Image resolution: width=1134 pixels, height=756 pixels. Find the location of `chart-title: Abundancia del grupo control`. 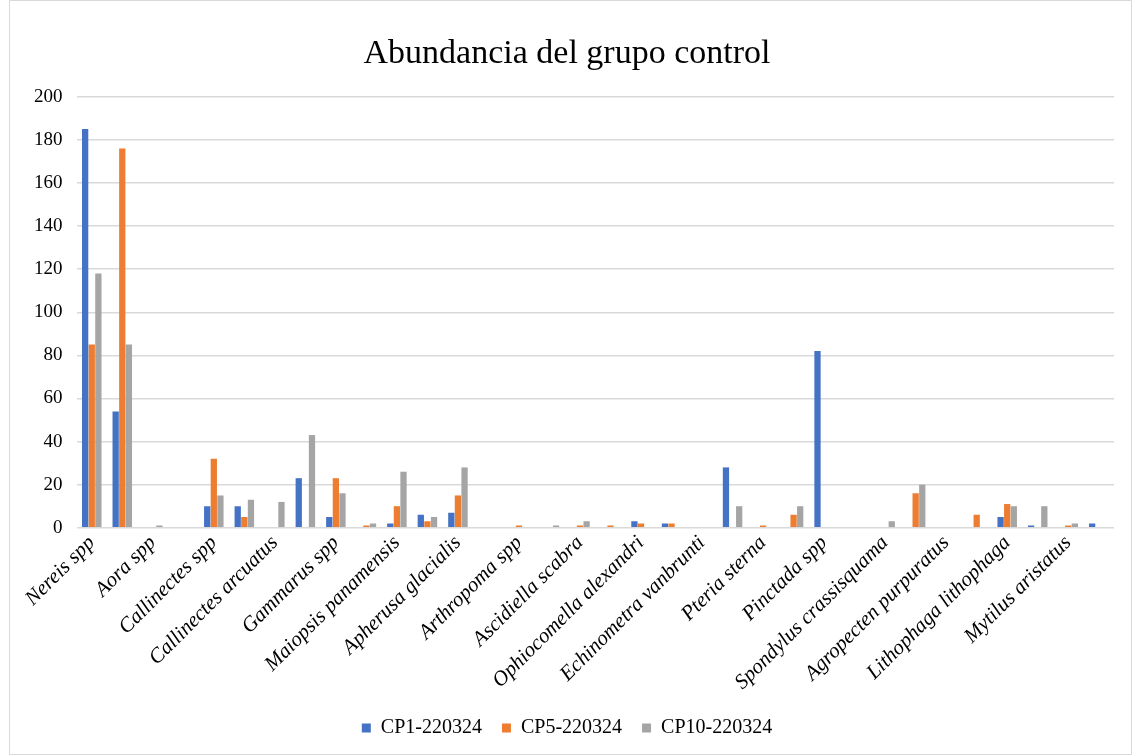

chart-title: Abundancia del grupo control is located at coordinates (567, 52).